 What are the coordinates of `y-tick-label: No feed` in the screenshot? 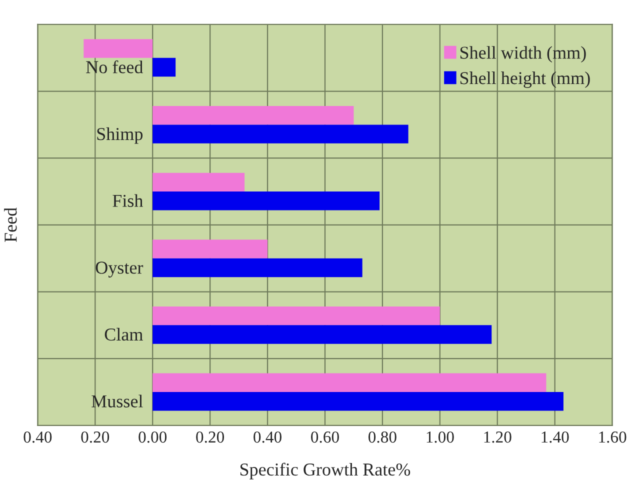 It's located at (115, 67).